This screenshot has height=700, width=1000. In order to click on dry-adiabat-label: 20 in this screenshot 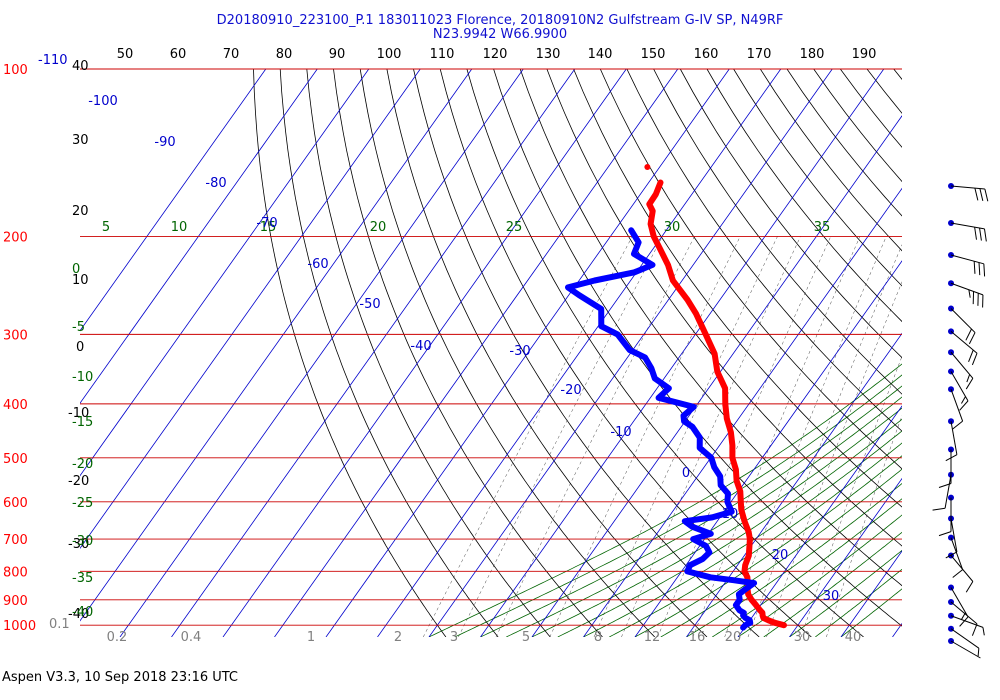, I will do `click(80, 211)`.